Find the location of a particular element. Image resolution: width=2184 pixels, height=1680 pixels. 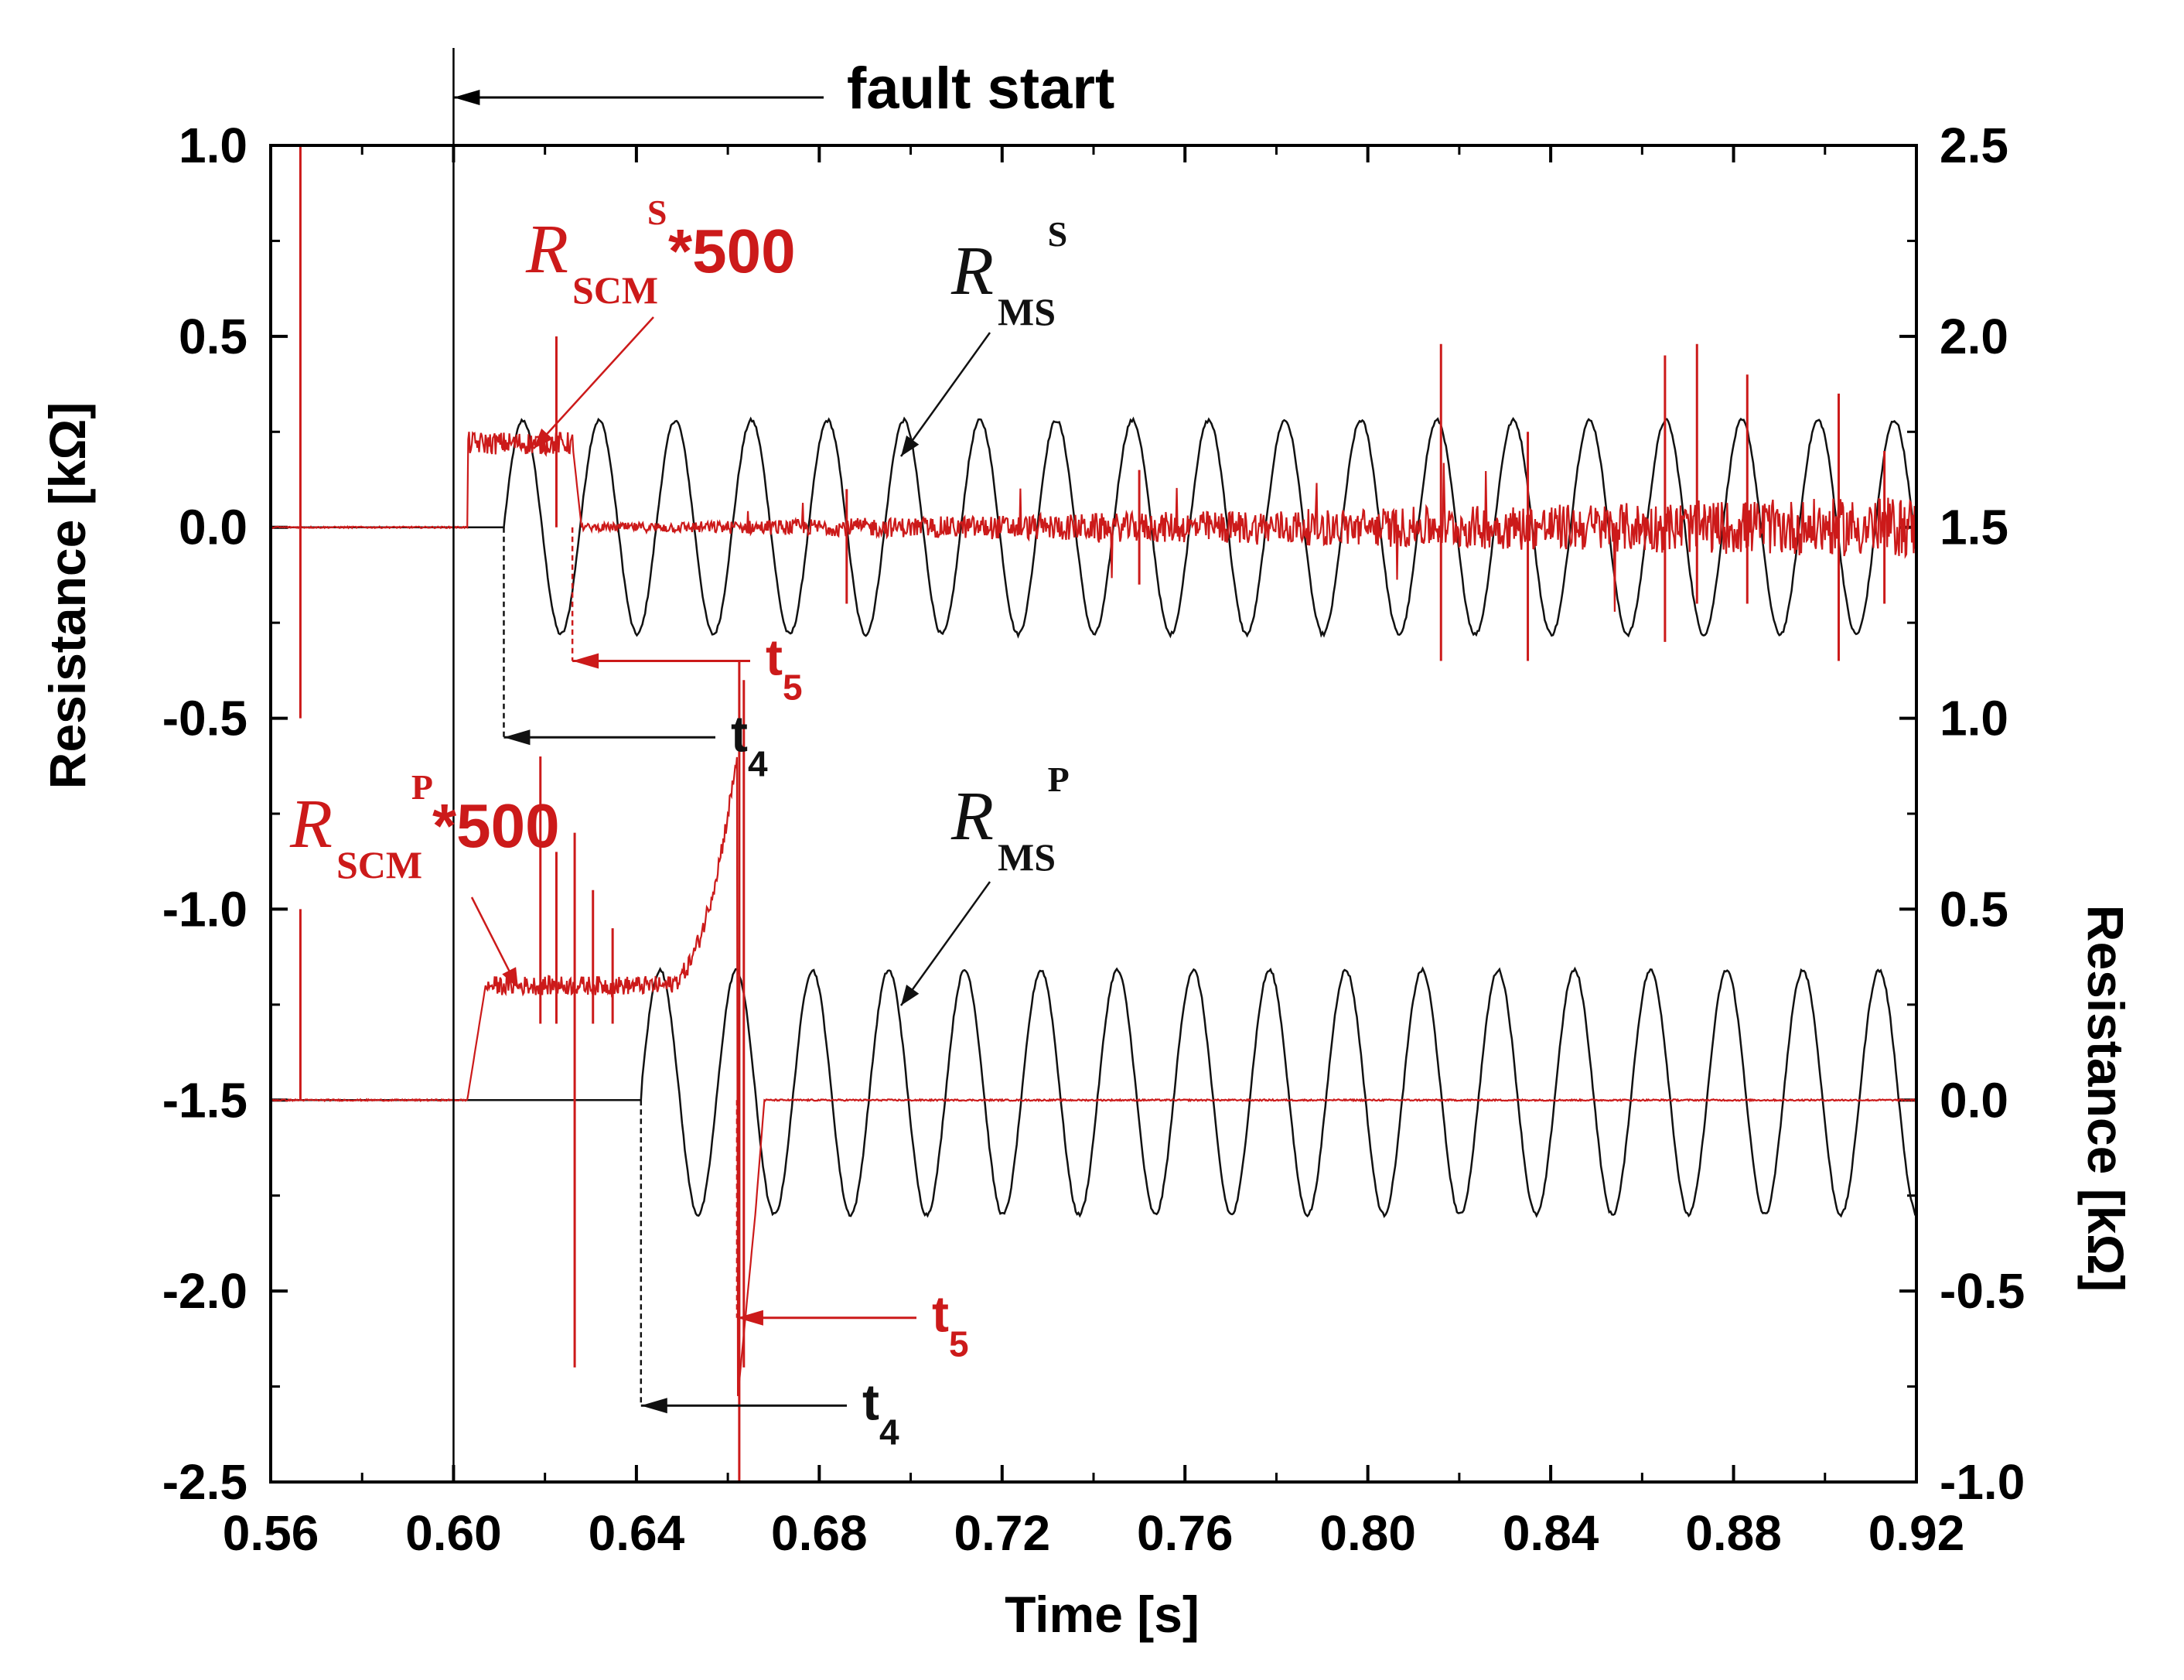

x-tick-label: 0.80 is located at coordinates (1367, 1533).